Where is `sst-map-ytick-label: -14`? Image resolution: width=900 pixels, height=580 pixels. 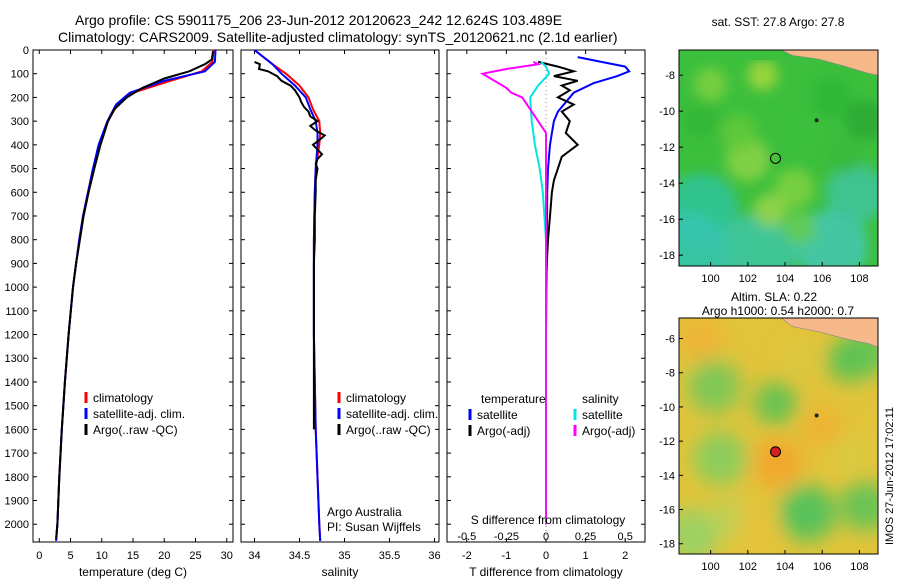
sst-map-ytick-label: -14 is located at coordinates (667, 184).